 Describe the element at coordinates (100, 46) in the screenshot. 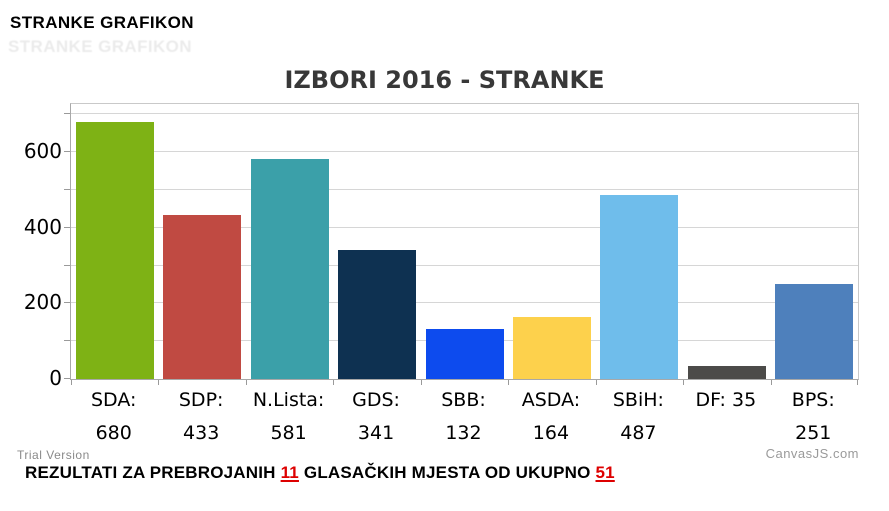

I see `page-title-ghost: STRANKE GRAFIKON` at that location.